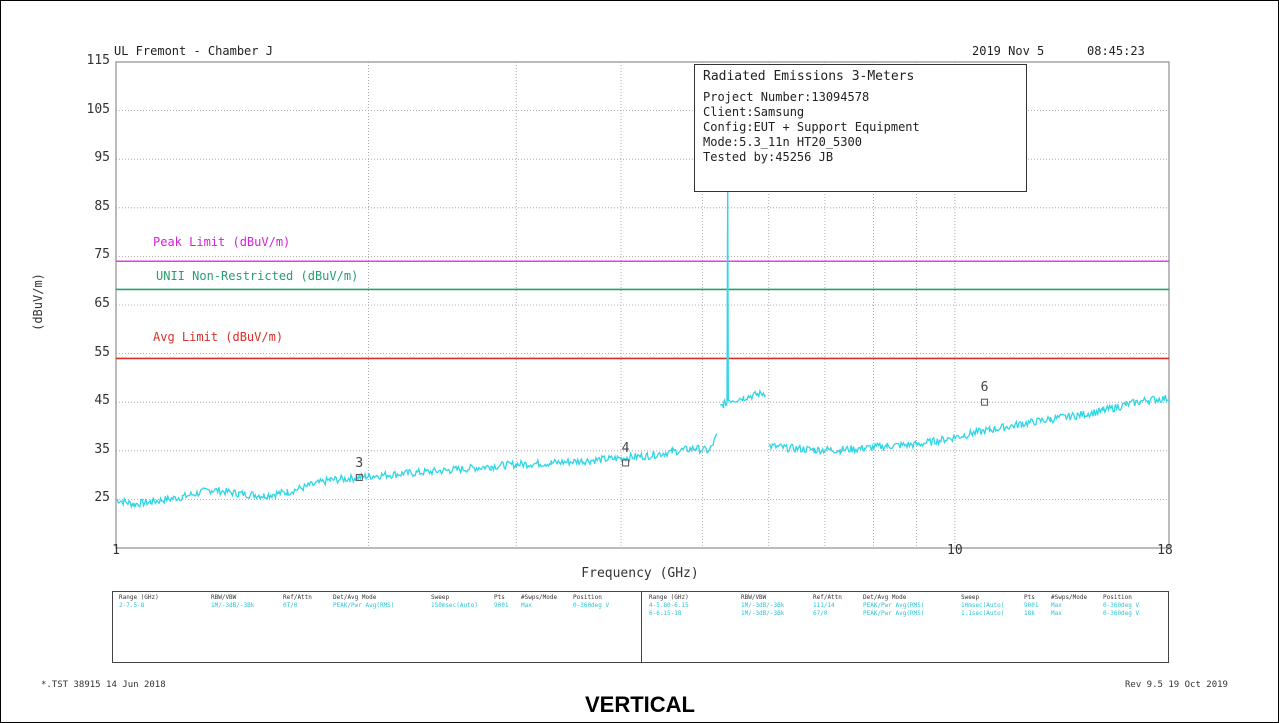 The height and width of the screenshot is (723, 1279). I want to click on test-date: 2019 Nov 5, so click(1008, 51).